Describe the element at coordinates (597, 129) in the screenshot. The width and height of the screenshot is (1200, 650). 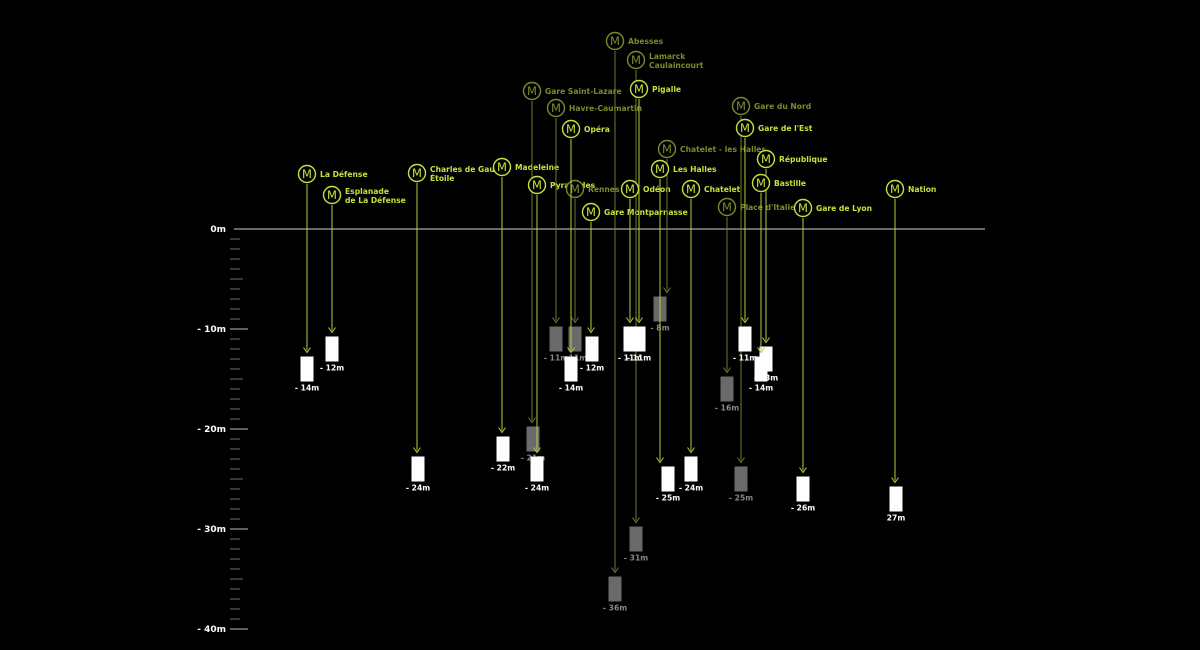
I see `station-name: Opéra` at that location.